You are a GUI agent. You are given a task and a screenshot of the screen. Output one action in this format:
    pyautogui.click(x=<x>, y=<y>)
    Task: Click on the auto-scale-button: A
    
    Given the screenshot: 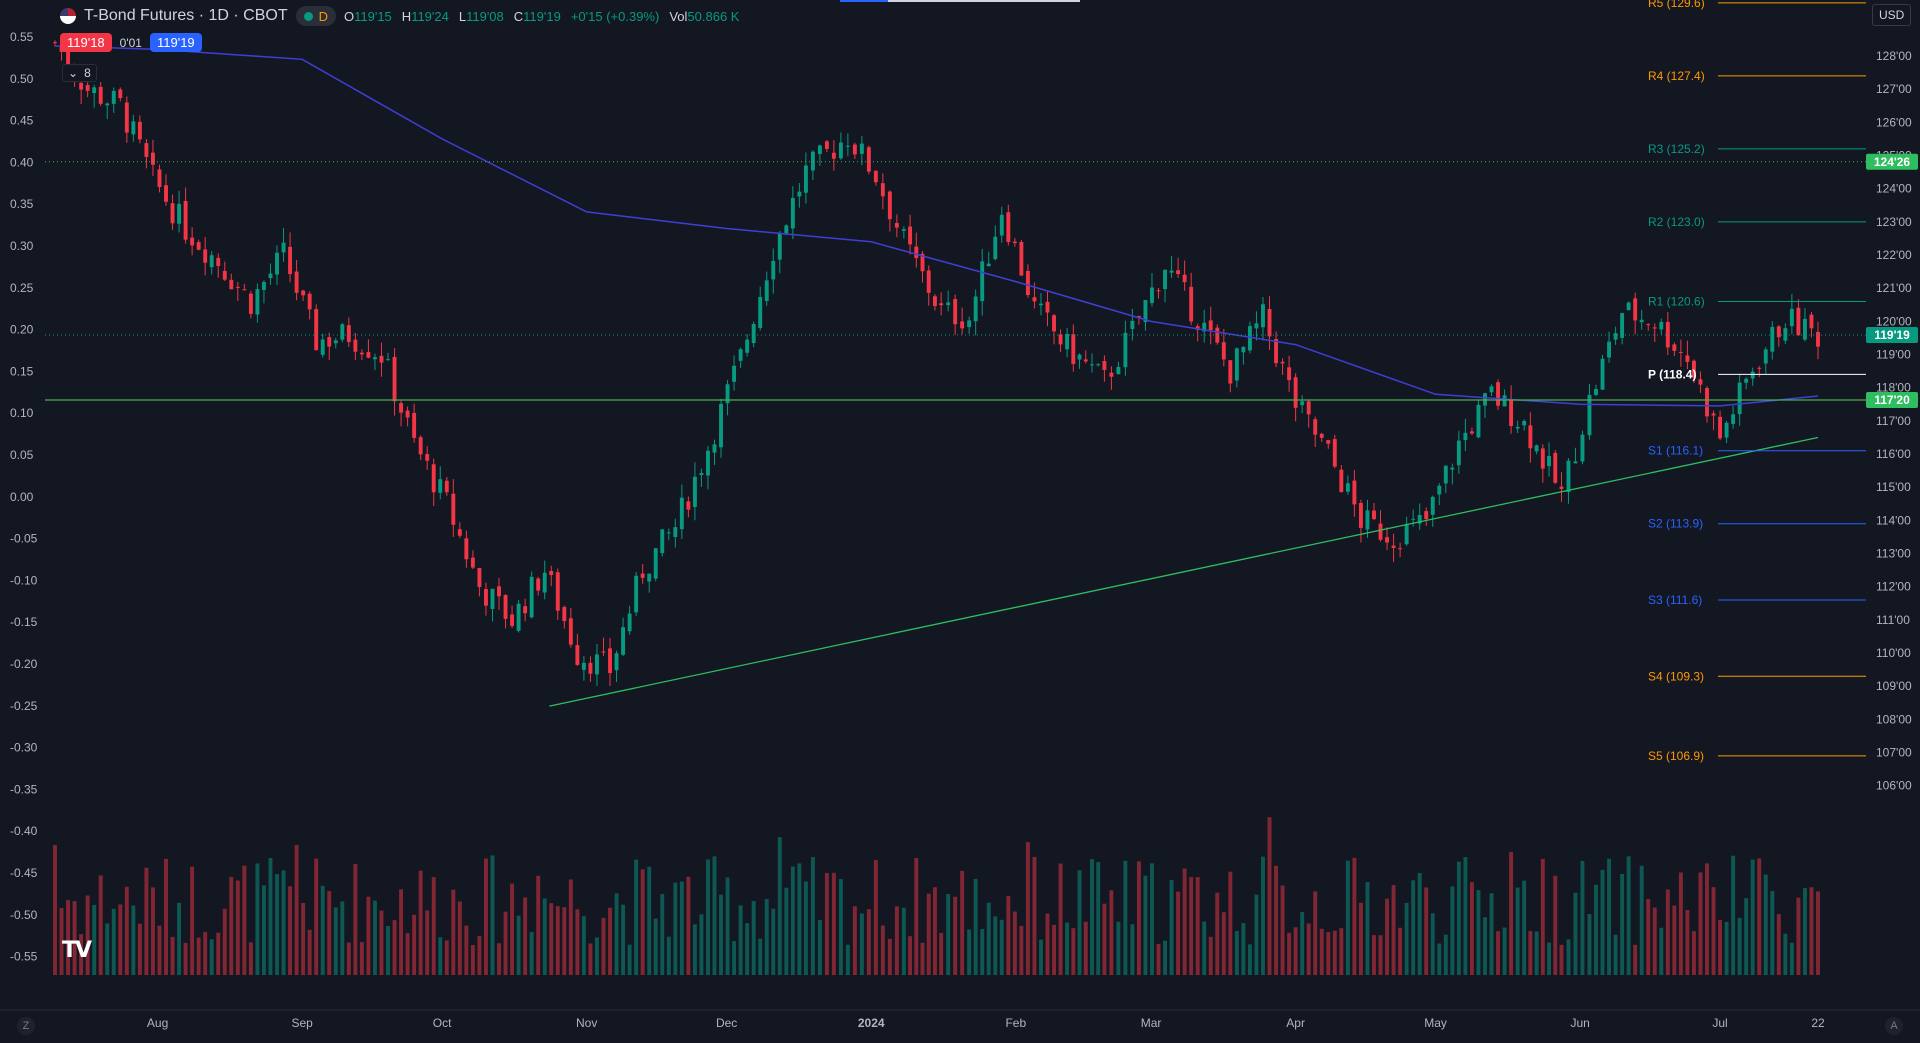 What is the action you would take?
    pyautogui.click(x=1894, y=1026)
    